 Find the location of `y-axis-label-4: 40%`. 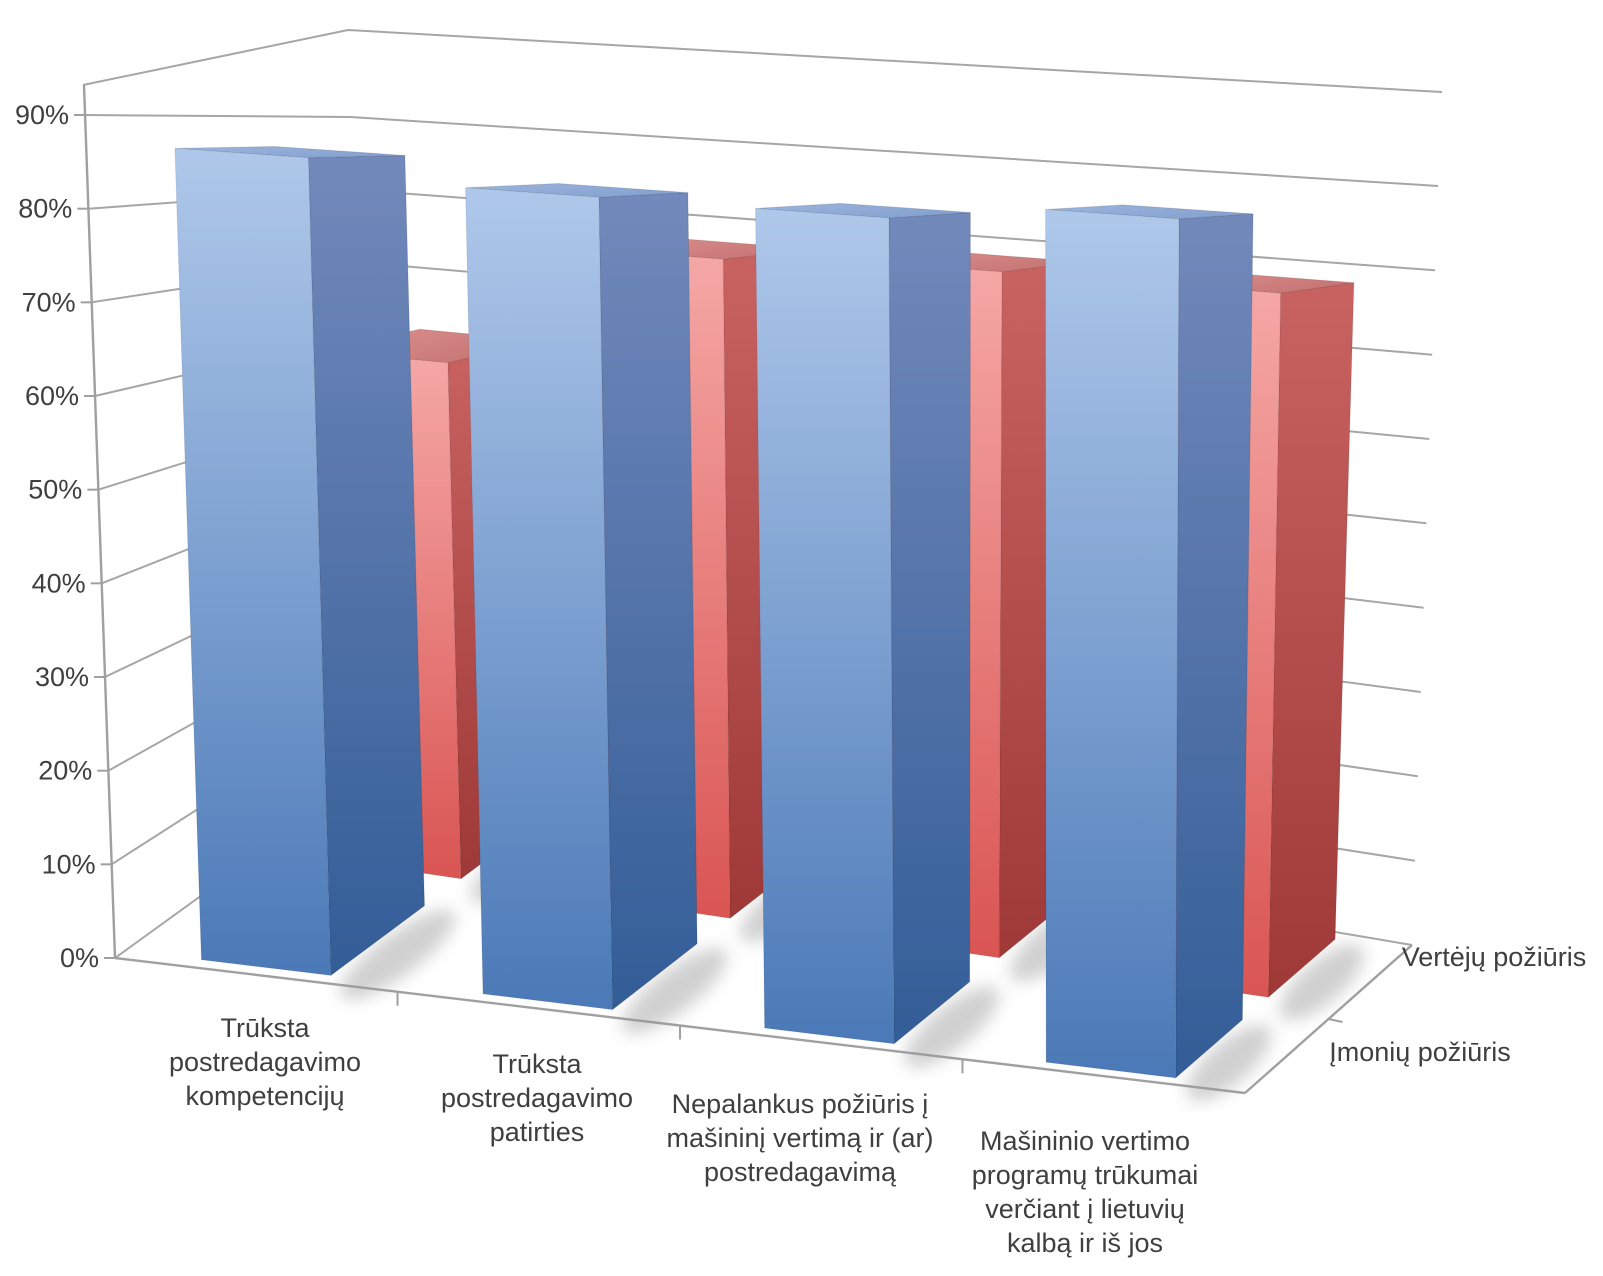

y-axis-label-4: 40% is located at coordinates (59, 583).